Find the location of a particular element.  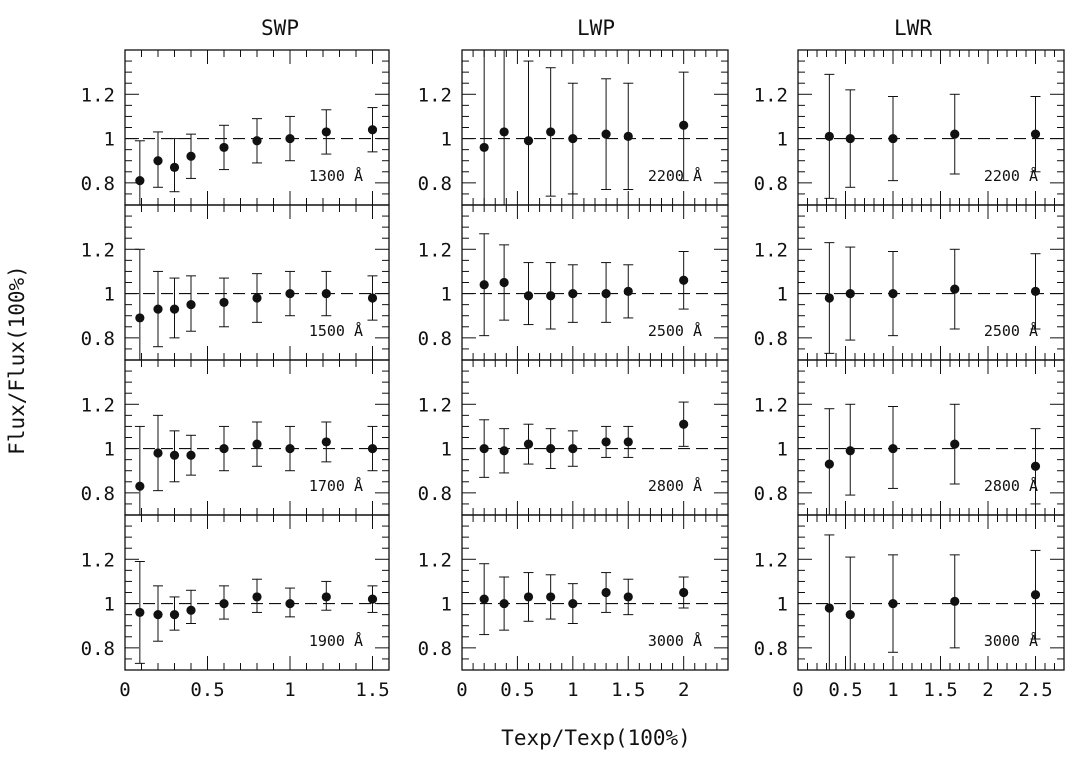

wavelength-label: 3000 Å is located at coordinates (1011, 640).